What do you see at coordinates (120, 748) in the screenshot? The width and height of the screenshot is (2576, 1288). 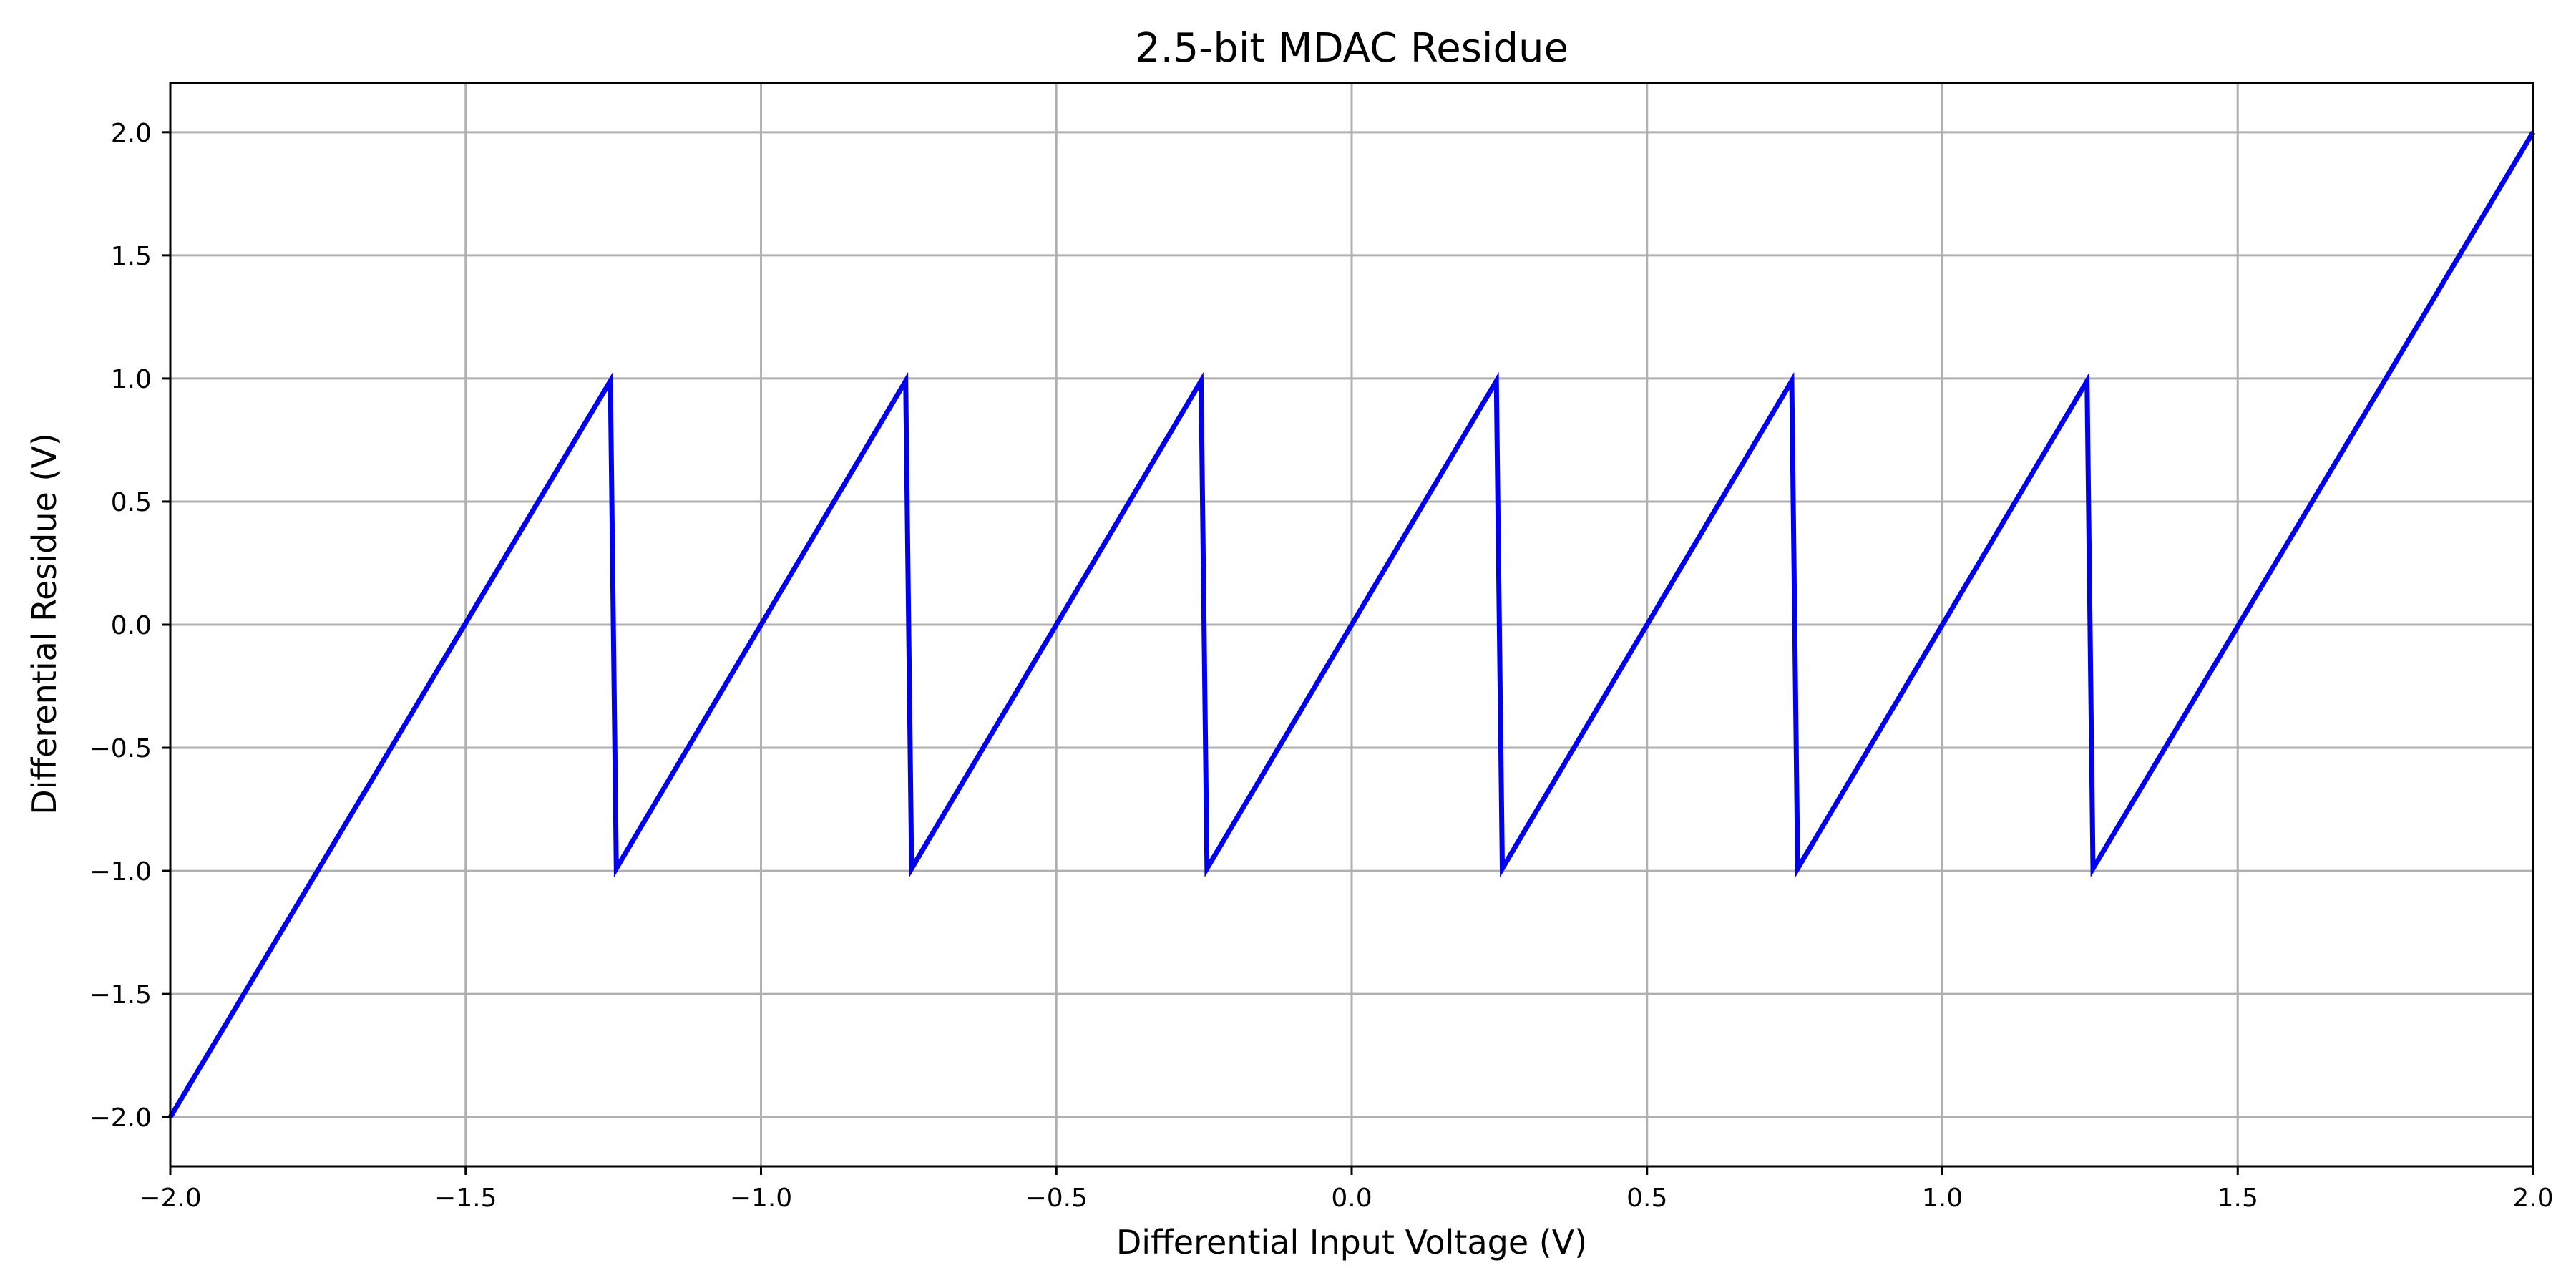 I see `y-tick-label: −0.5` at bounding box center [120, 748].